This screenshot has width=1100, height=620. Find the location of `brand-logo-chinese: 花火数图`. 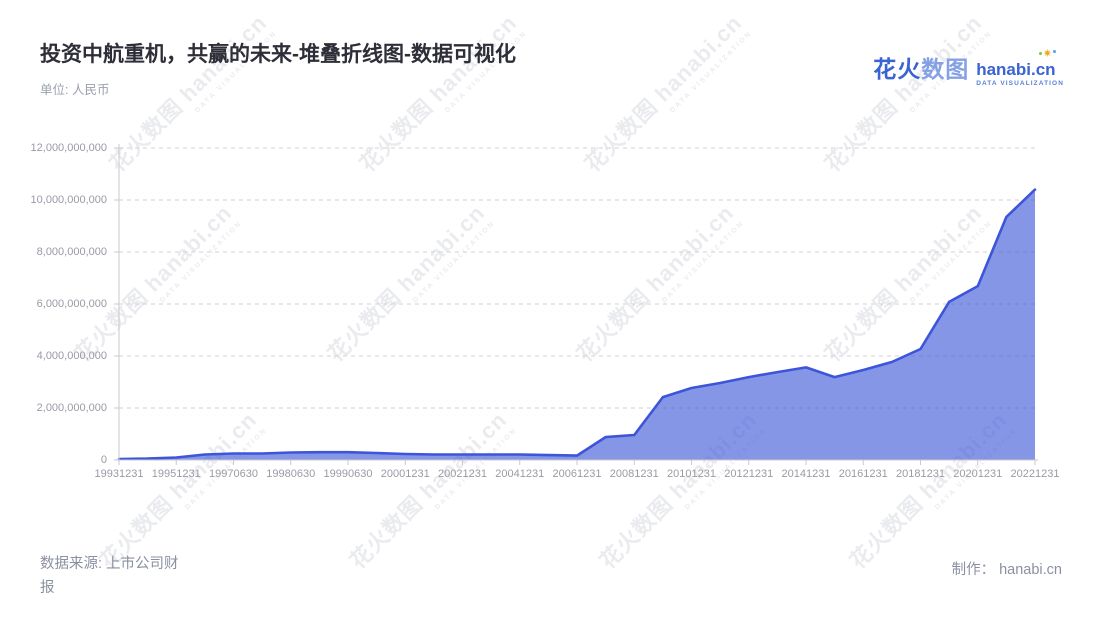

brand-logo-chinese: 花火数图 is located at coordinates (921, 69).